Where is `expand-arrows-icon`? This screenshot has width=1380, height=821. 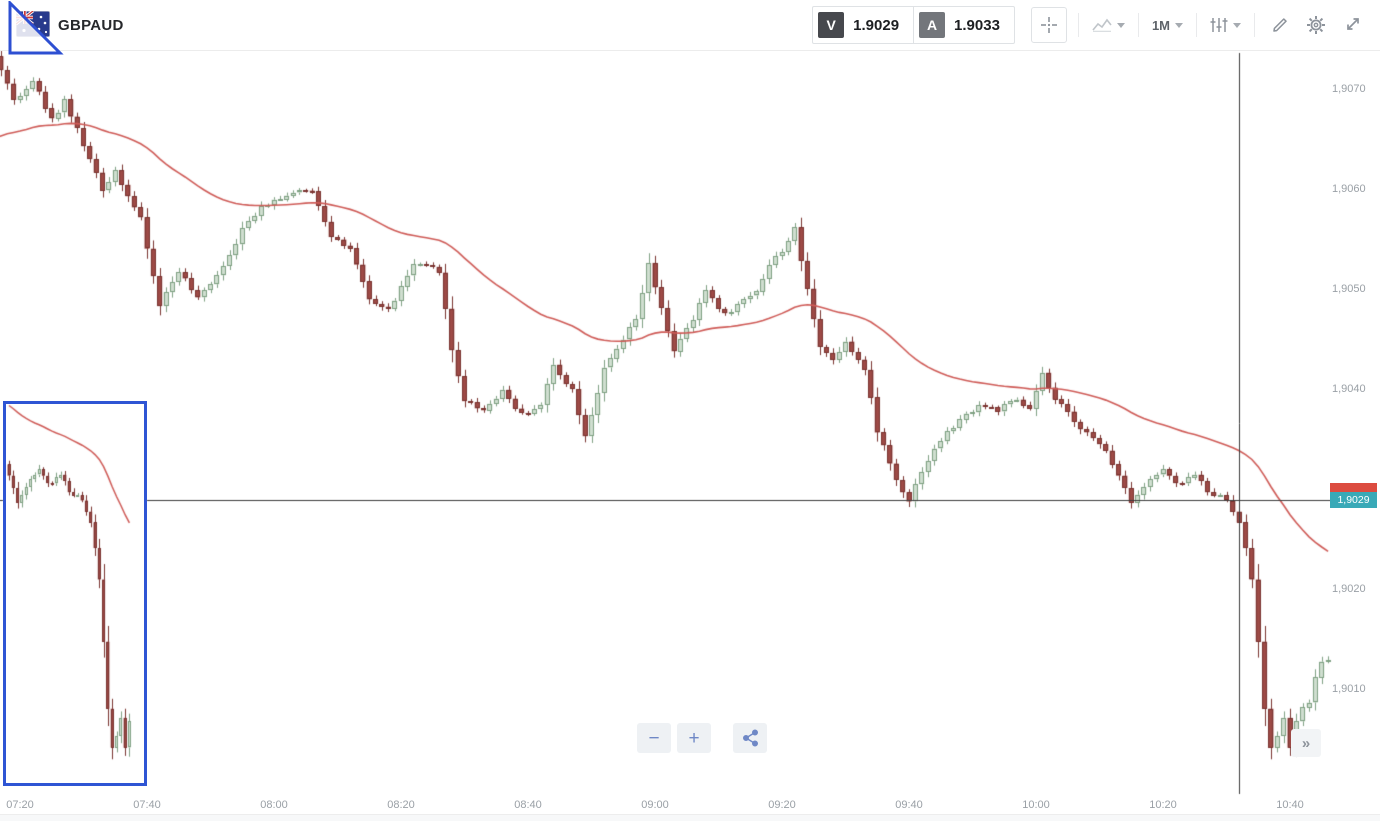 expand-arrows-icon is located at coordinates (1353, 24).